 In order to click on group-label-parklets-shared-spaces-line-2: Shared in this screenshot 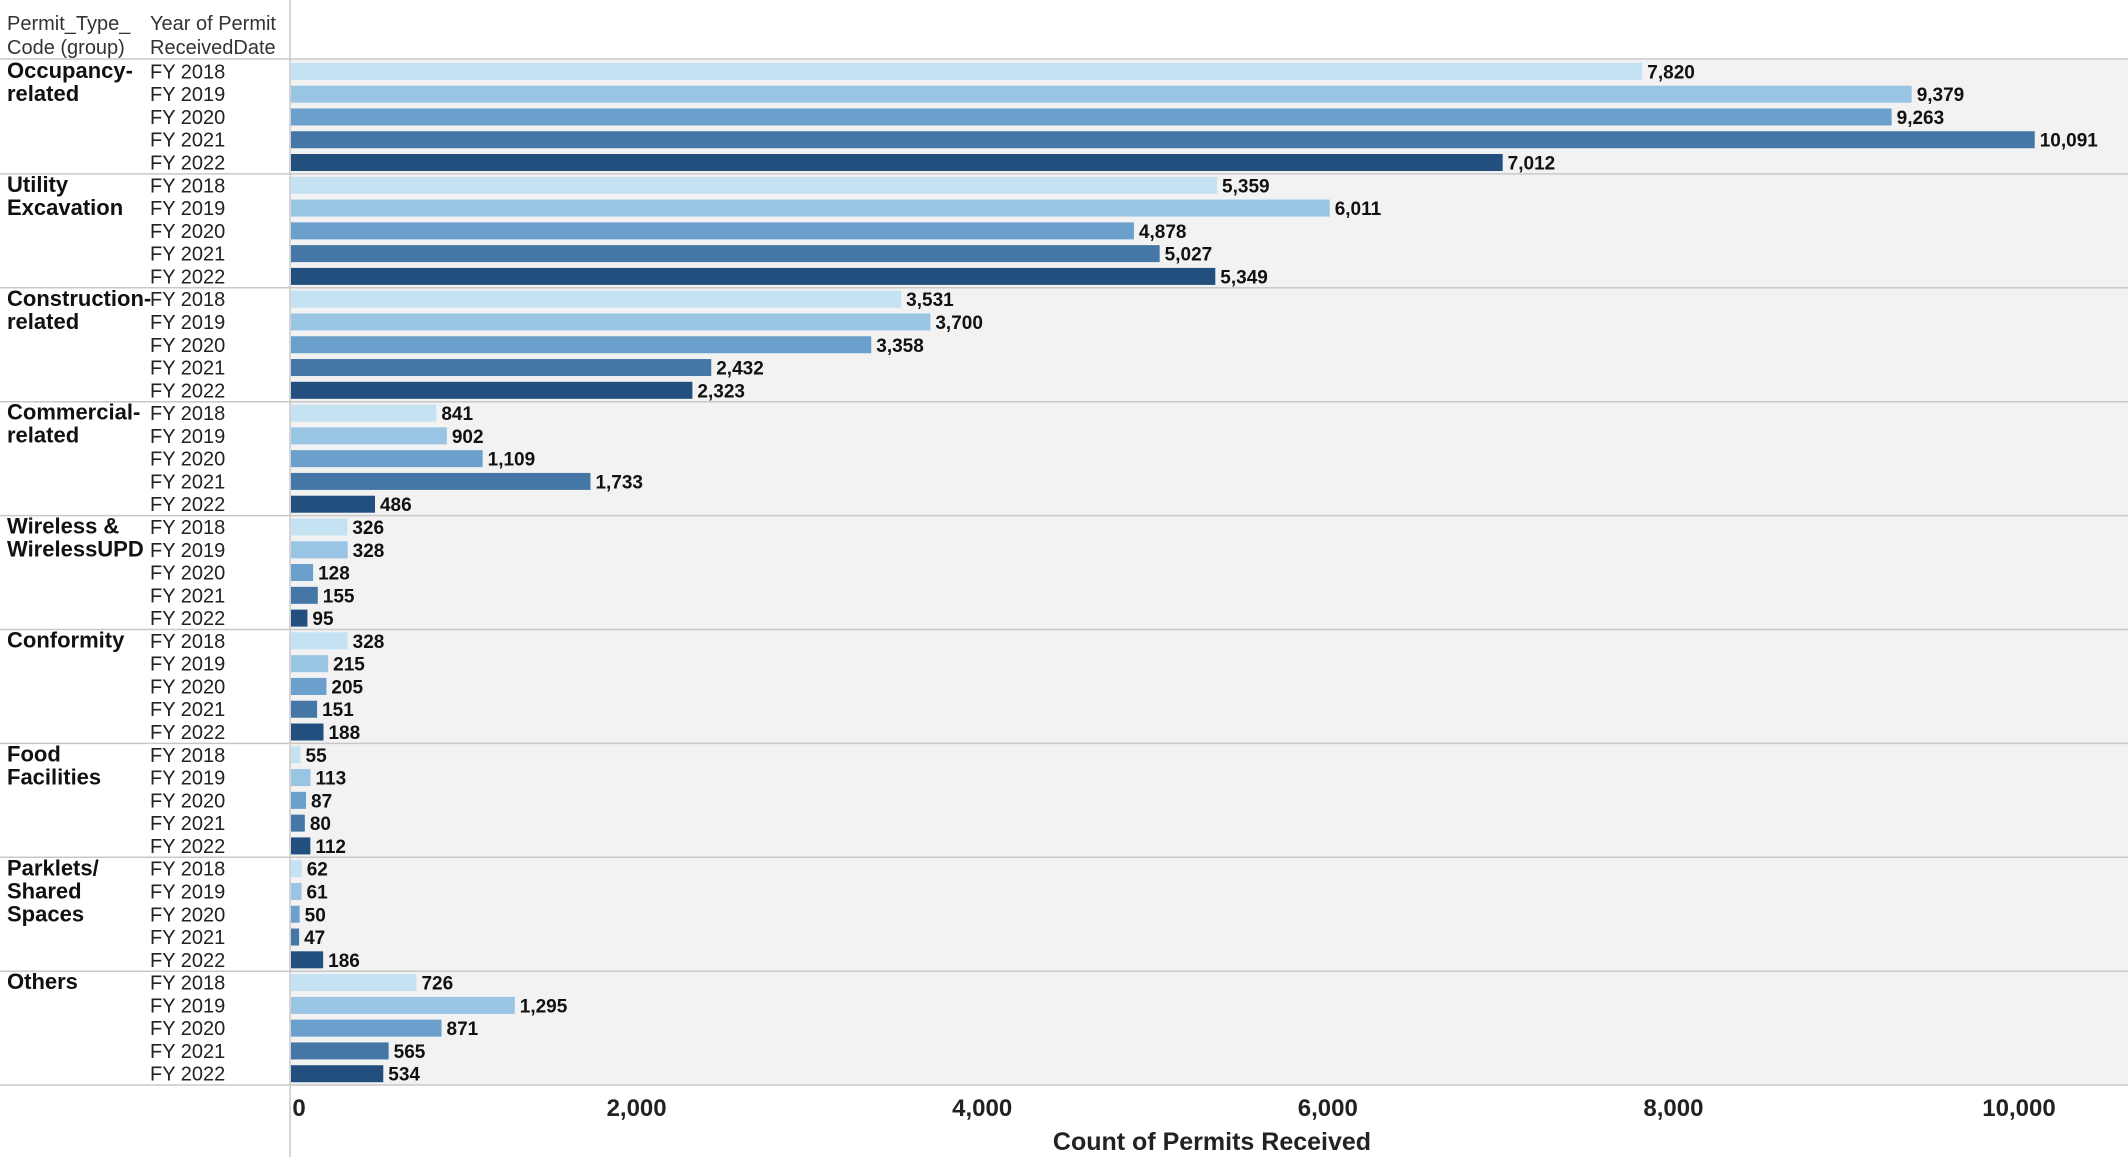, I will do `click(44, 890)`.